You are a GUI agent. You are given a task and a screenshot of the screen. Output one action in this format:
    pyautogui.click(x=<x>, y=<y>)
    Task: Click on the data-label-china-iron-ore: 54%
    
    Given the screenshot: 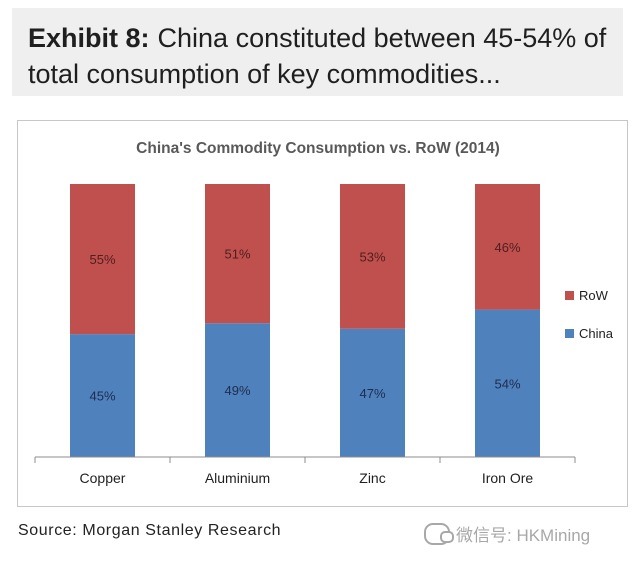 What is the action you would take?
    pyautogui.click(x=507, y=383)
    